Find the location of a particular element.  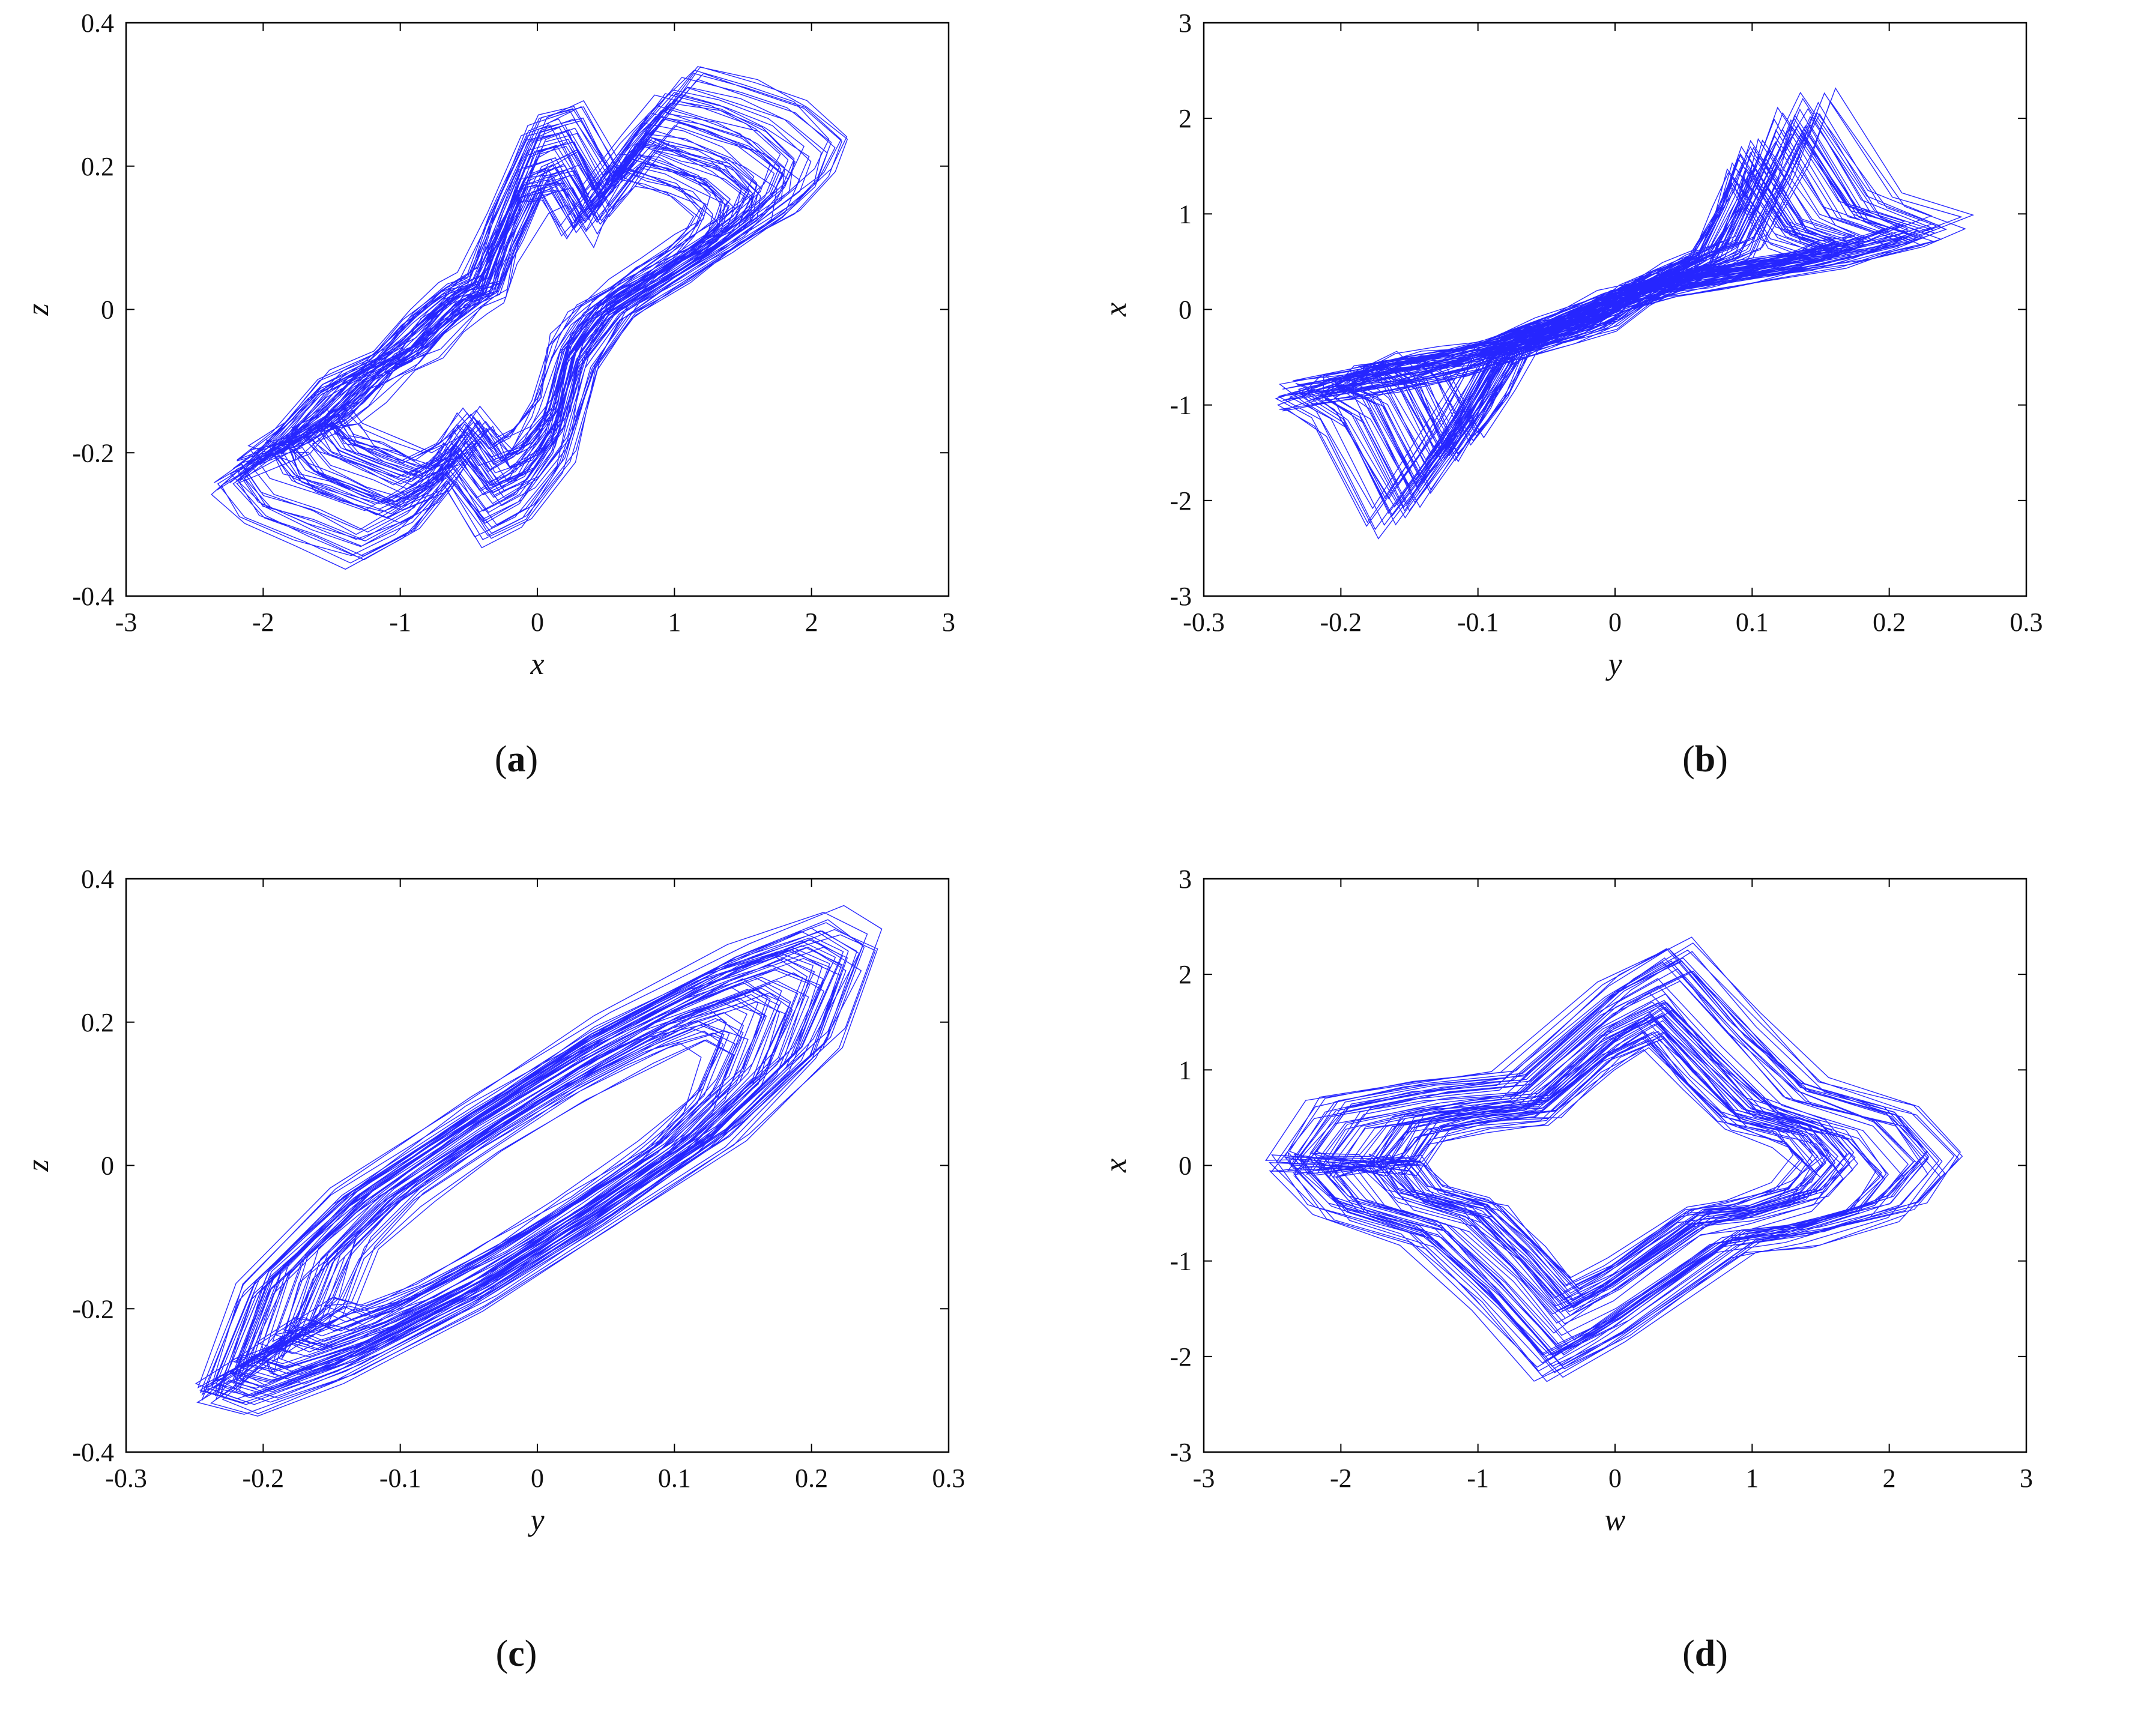

panel-d-caption-letter: d is located at coordinates (1705, 1653).